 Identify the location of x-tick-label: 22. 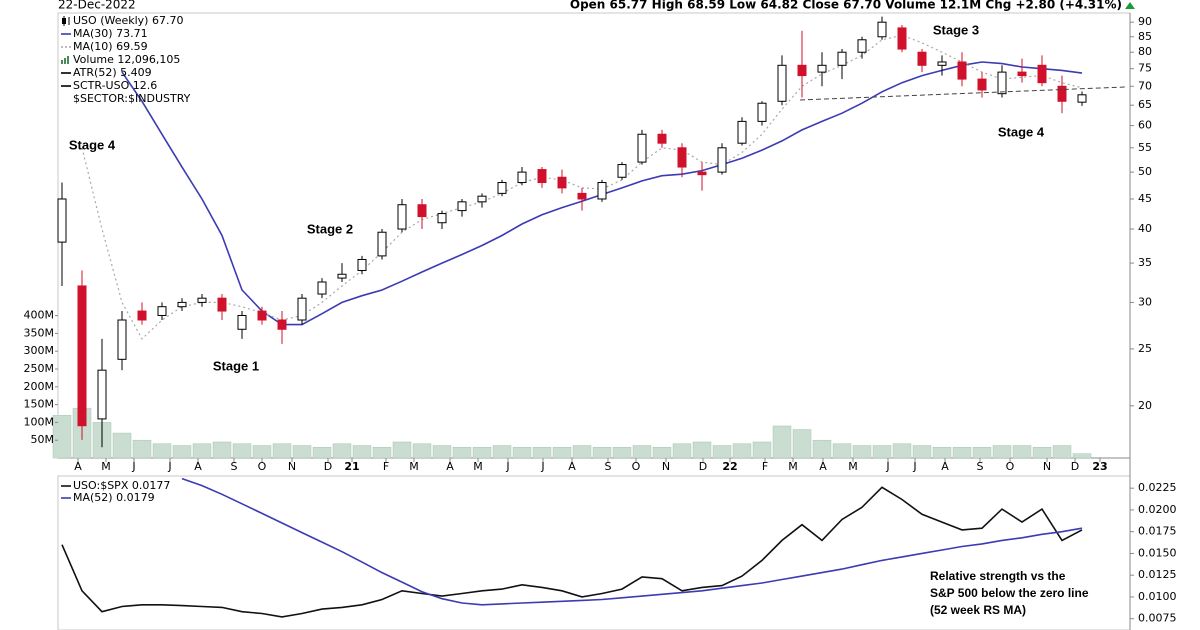
(729, 466).